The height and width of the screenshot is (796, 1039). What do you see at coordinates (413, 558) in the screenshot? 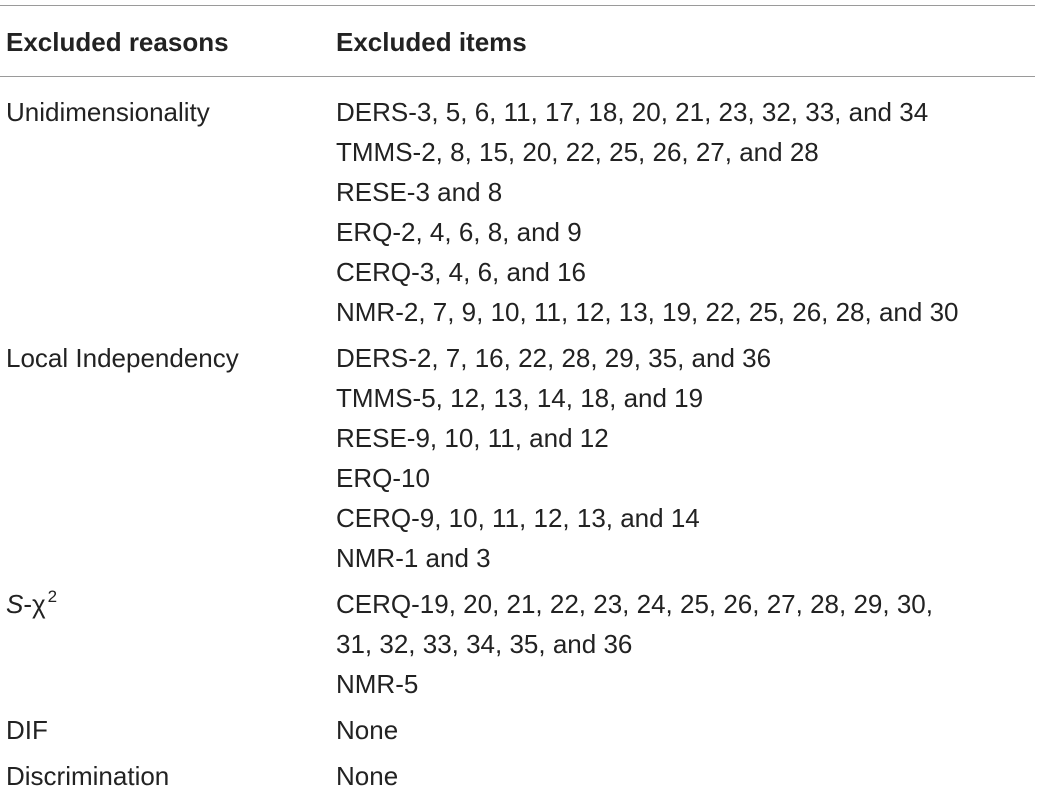
I see `item-line: NMR-1 and 3` at bounding box center [413, 558].